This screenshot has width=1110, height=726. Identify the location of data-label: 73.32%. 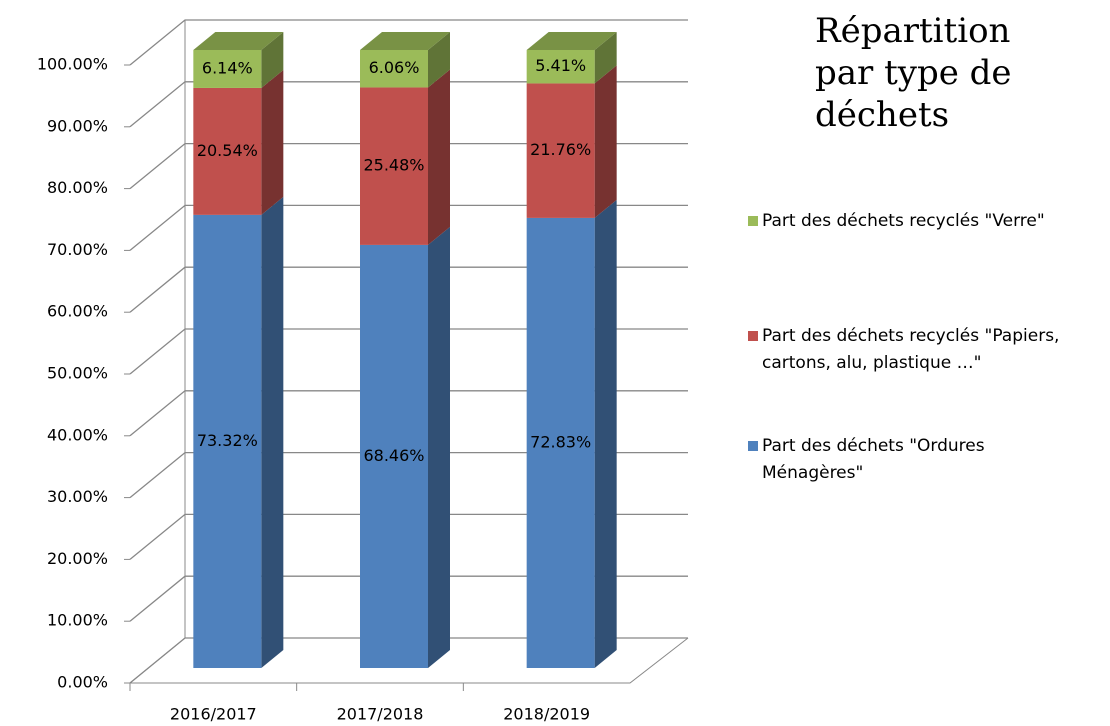
(227, 440).